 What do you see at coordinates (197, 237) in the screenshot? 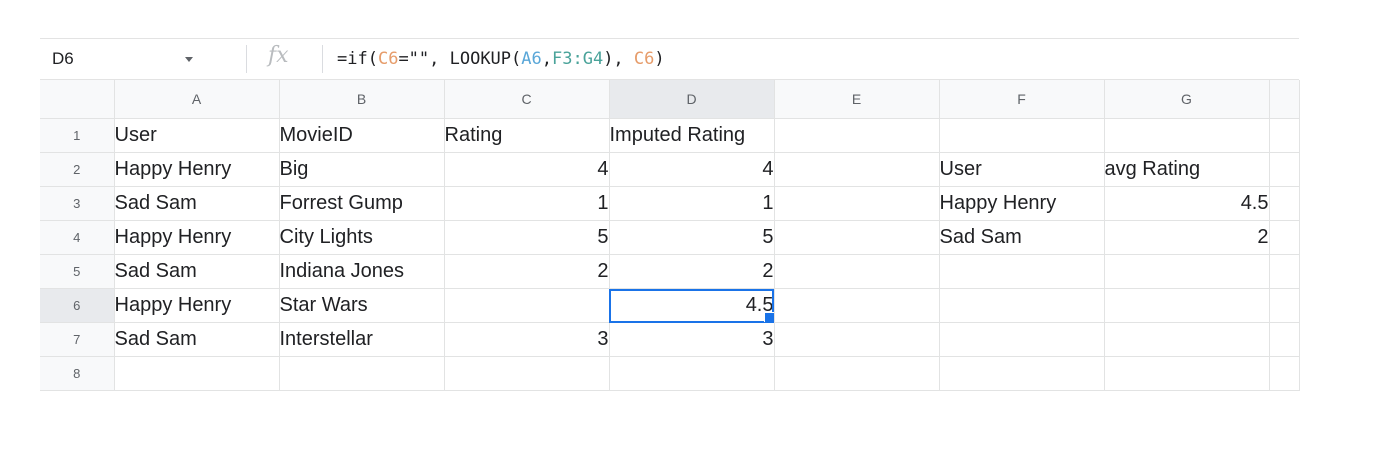
I see `cell-a4: Happy Henry` at bounding box center [197, 237].